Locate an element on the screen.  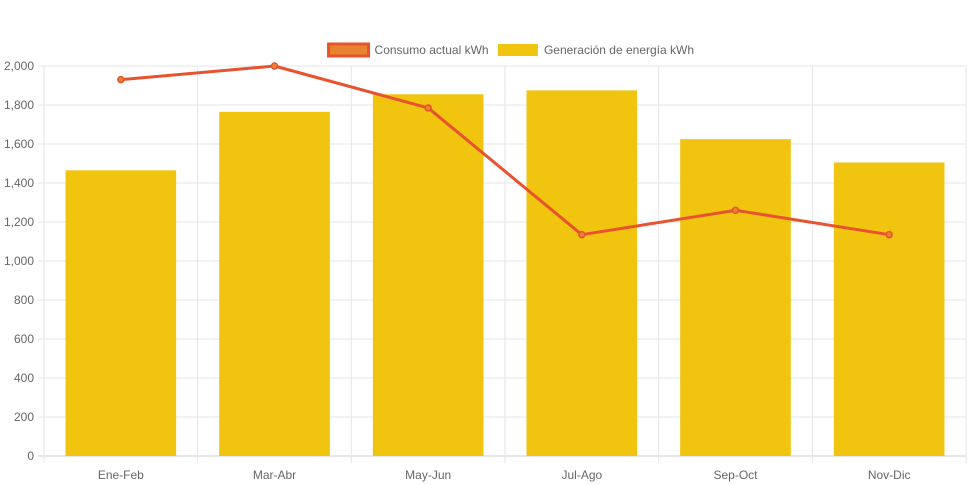
x-tick-label: Nov-Dic is located at coordinates (889, 475).